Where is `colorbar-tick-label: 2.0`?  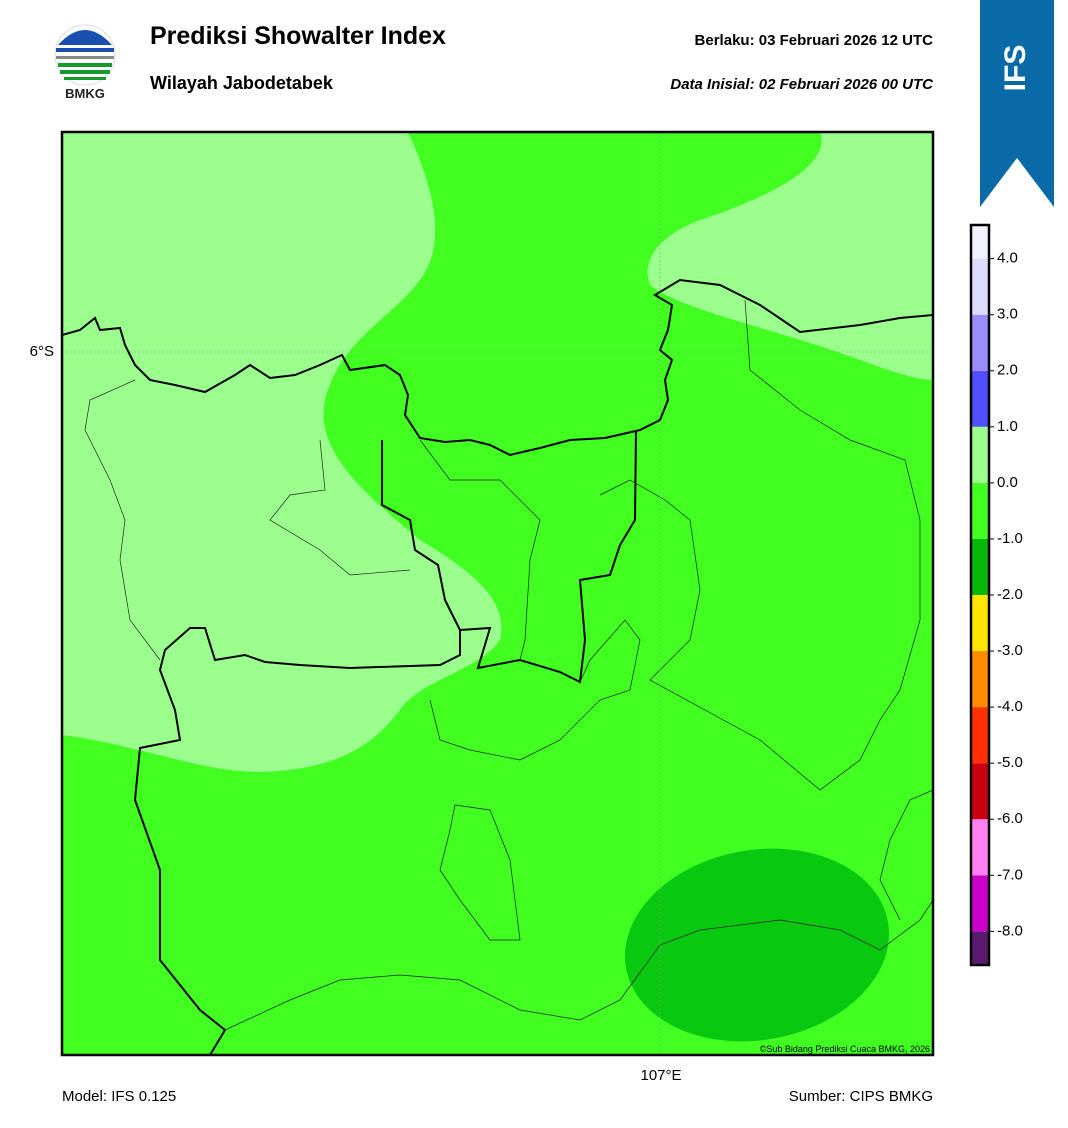
colorbar-tick-label: 2.0 is located at coordinates (1007, 370).